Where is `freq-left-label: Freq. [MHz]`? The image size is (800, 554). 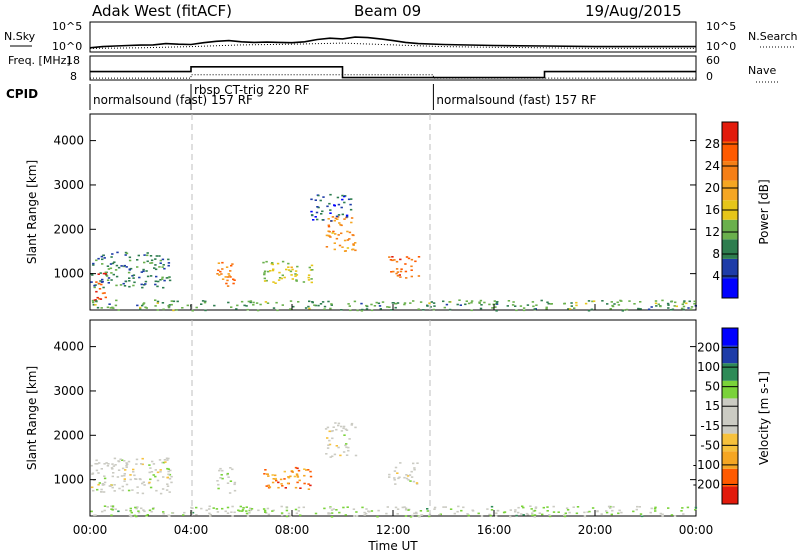 freq-left-label: Freq. [MHz] is located at coordinates (39, 60).